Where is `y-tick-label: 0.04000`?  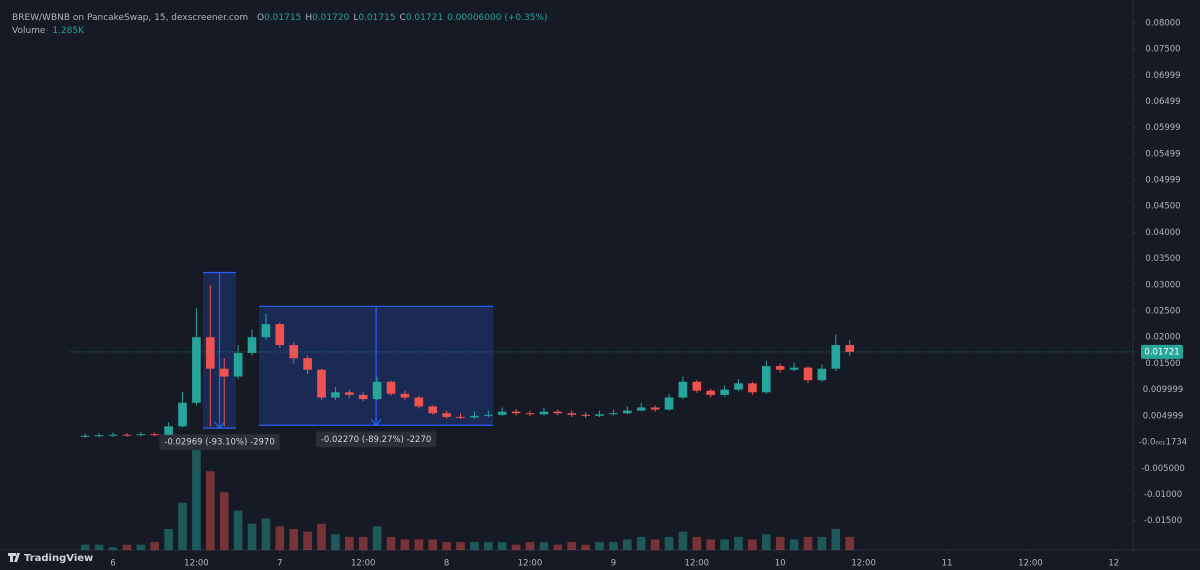
y-tick-label: 0.04000 is located at coordinates (1162, 233).